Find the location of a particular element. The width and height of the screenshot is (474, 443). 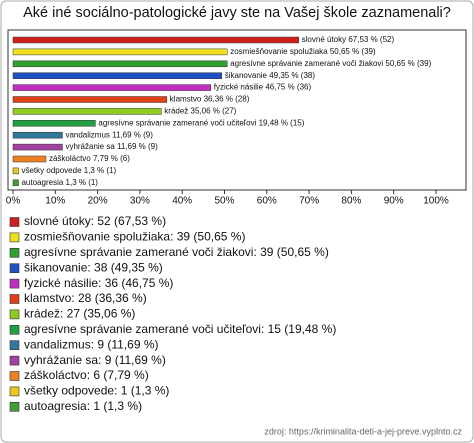

x-tick-label: 10% is located at coordinates (55, 201).